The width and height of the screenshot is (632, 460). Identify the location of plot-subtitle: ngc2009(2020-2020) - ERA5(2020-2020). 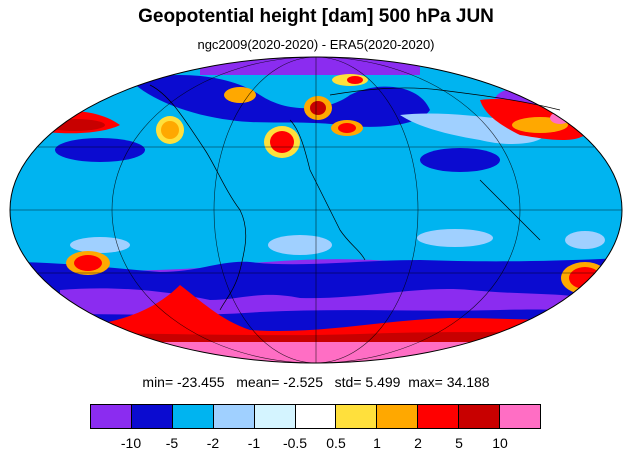
(316, 44).